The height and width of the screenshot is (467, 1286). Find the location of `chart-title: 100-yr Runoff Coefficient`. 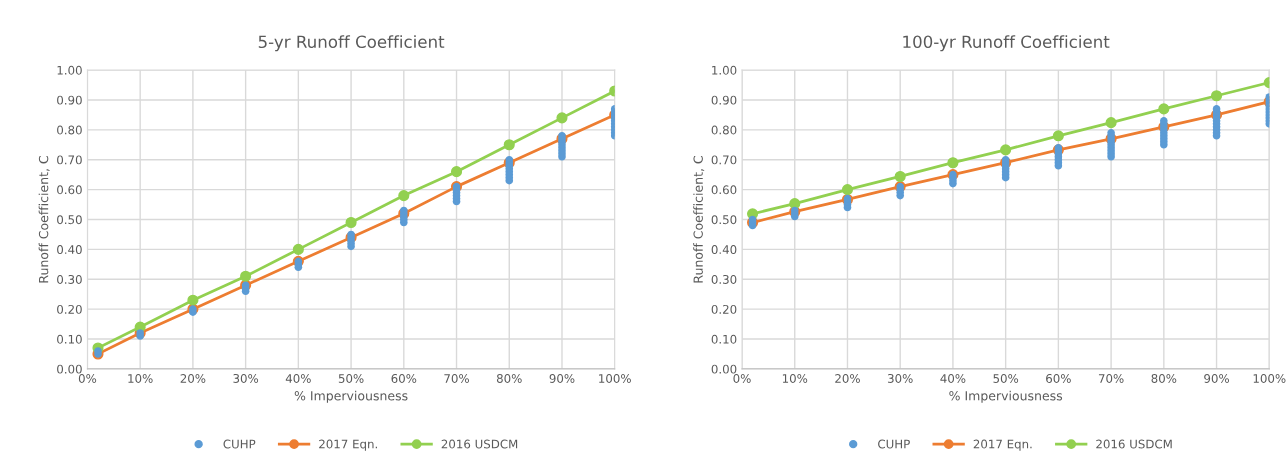

chart-title: 100-yr Runoff Coefficient is located at coordinates (1006, 43).